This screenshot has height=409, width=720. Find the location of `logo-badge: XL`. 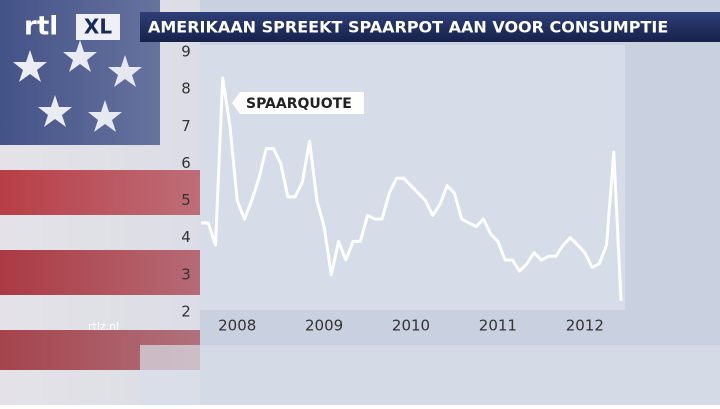

logo-badge: XL is located at coordinates (98, 27).